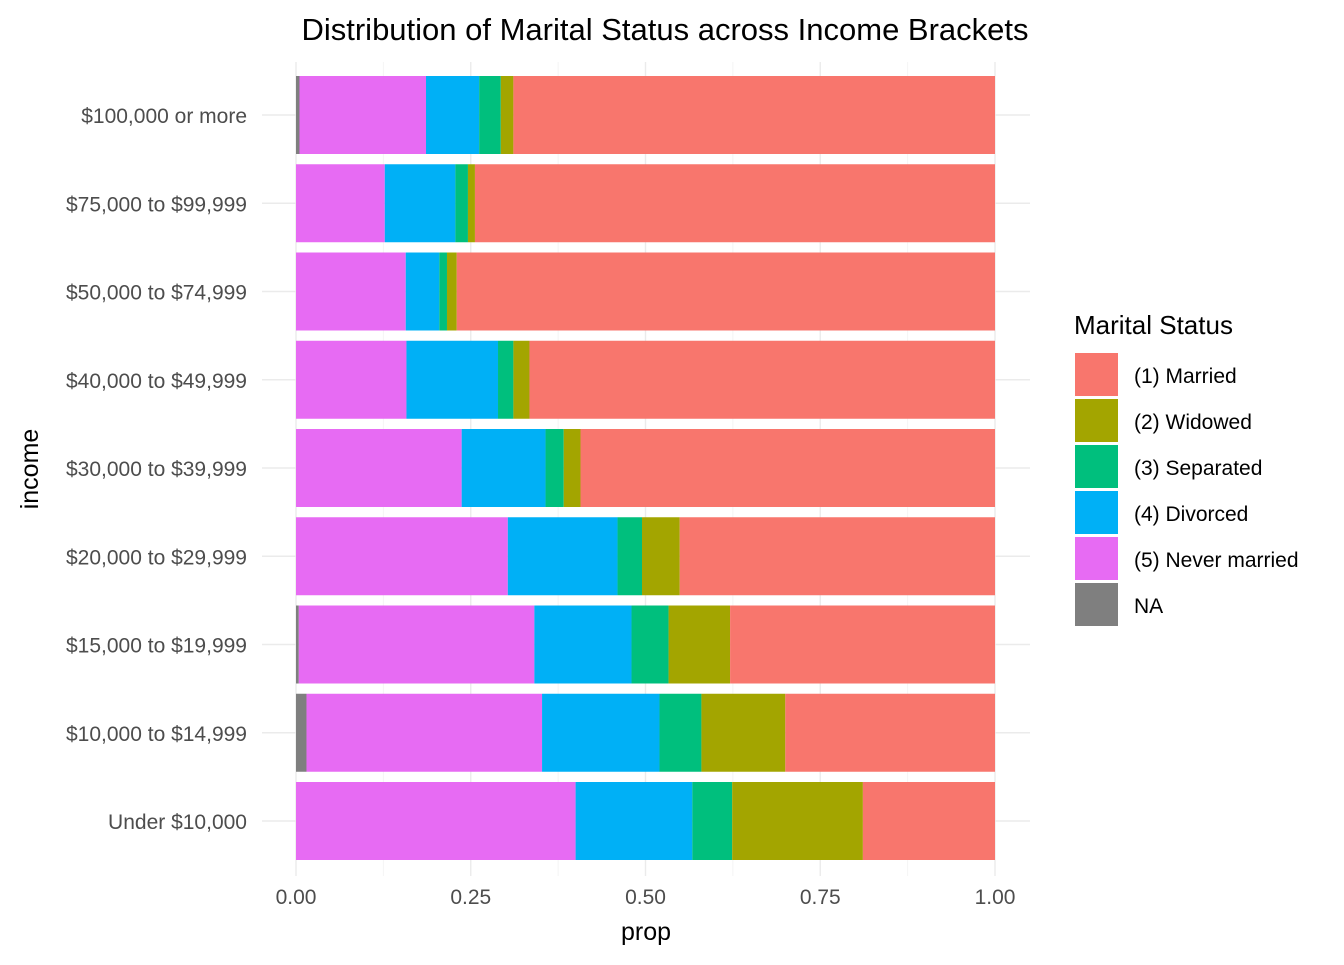  What do you see at coordinates (156, 557) in the screenshot?
I see `y-tick-label: $20,000 to $29,999` at bounding box center [156, 557].